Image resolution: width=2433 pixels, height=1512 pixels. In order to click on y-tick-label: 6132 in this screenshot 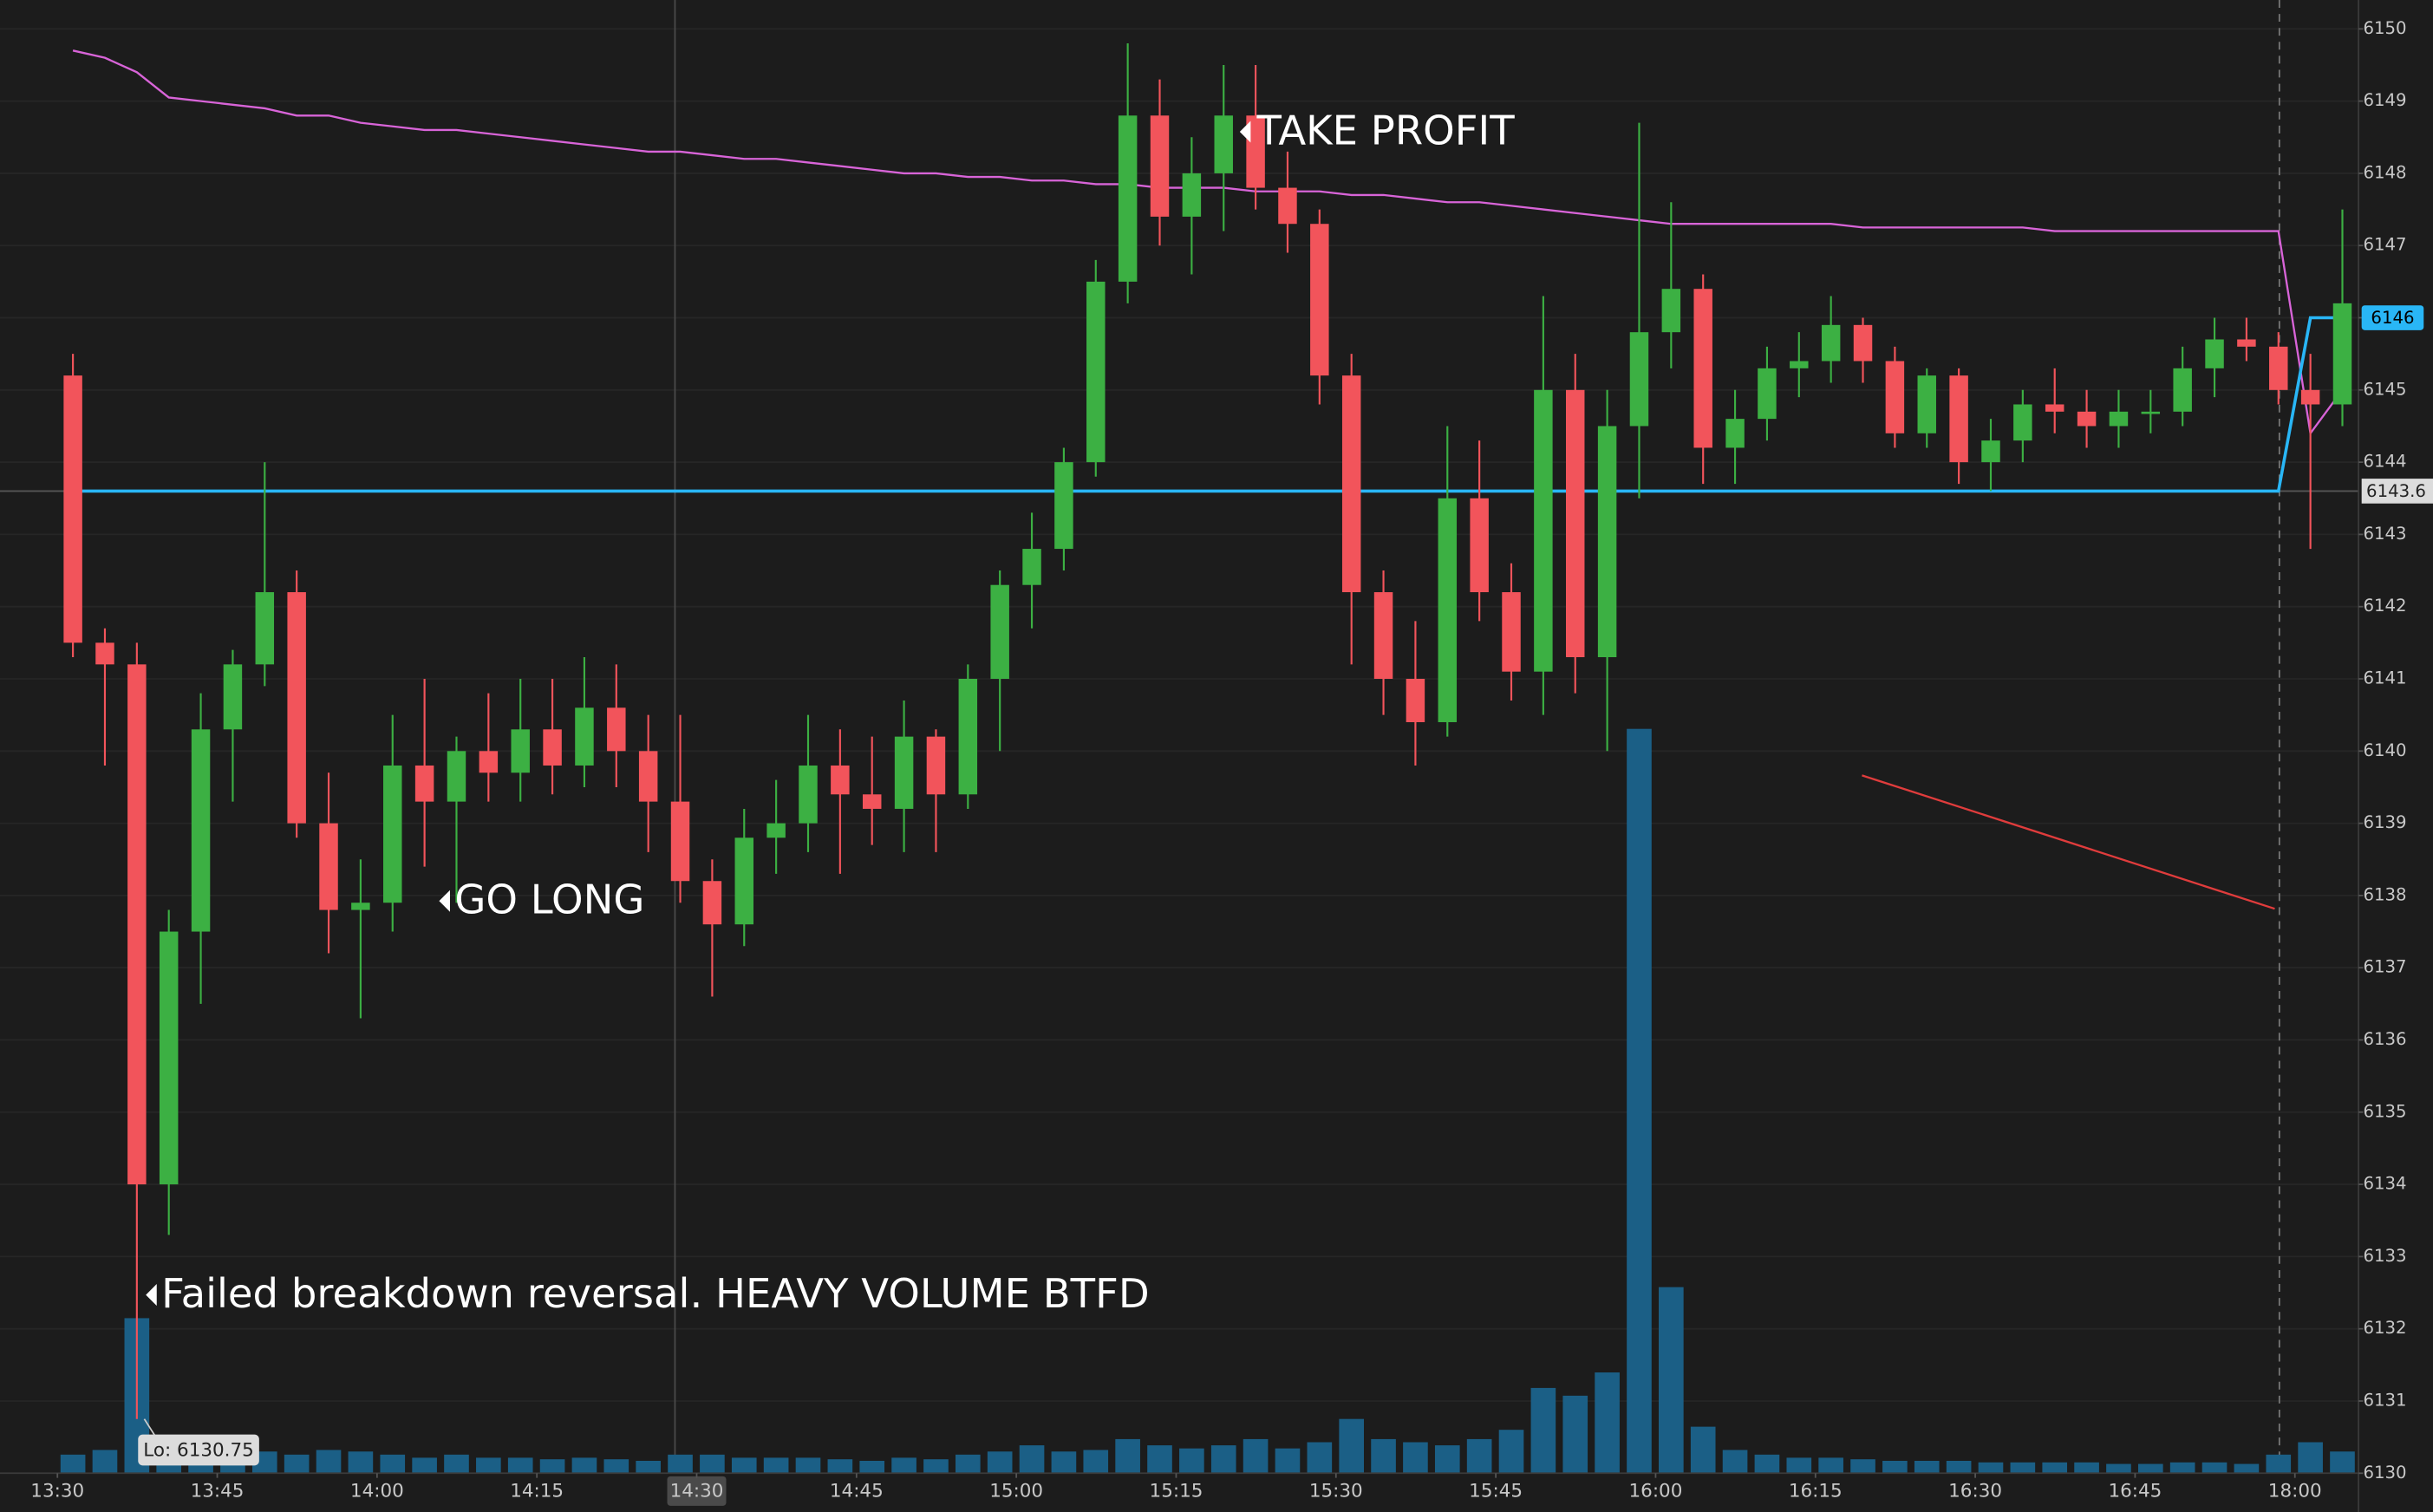, I will do `click(2384, 1328)`.